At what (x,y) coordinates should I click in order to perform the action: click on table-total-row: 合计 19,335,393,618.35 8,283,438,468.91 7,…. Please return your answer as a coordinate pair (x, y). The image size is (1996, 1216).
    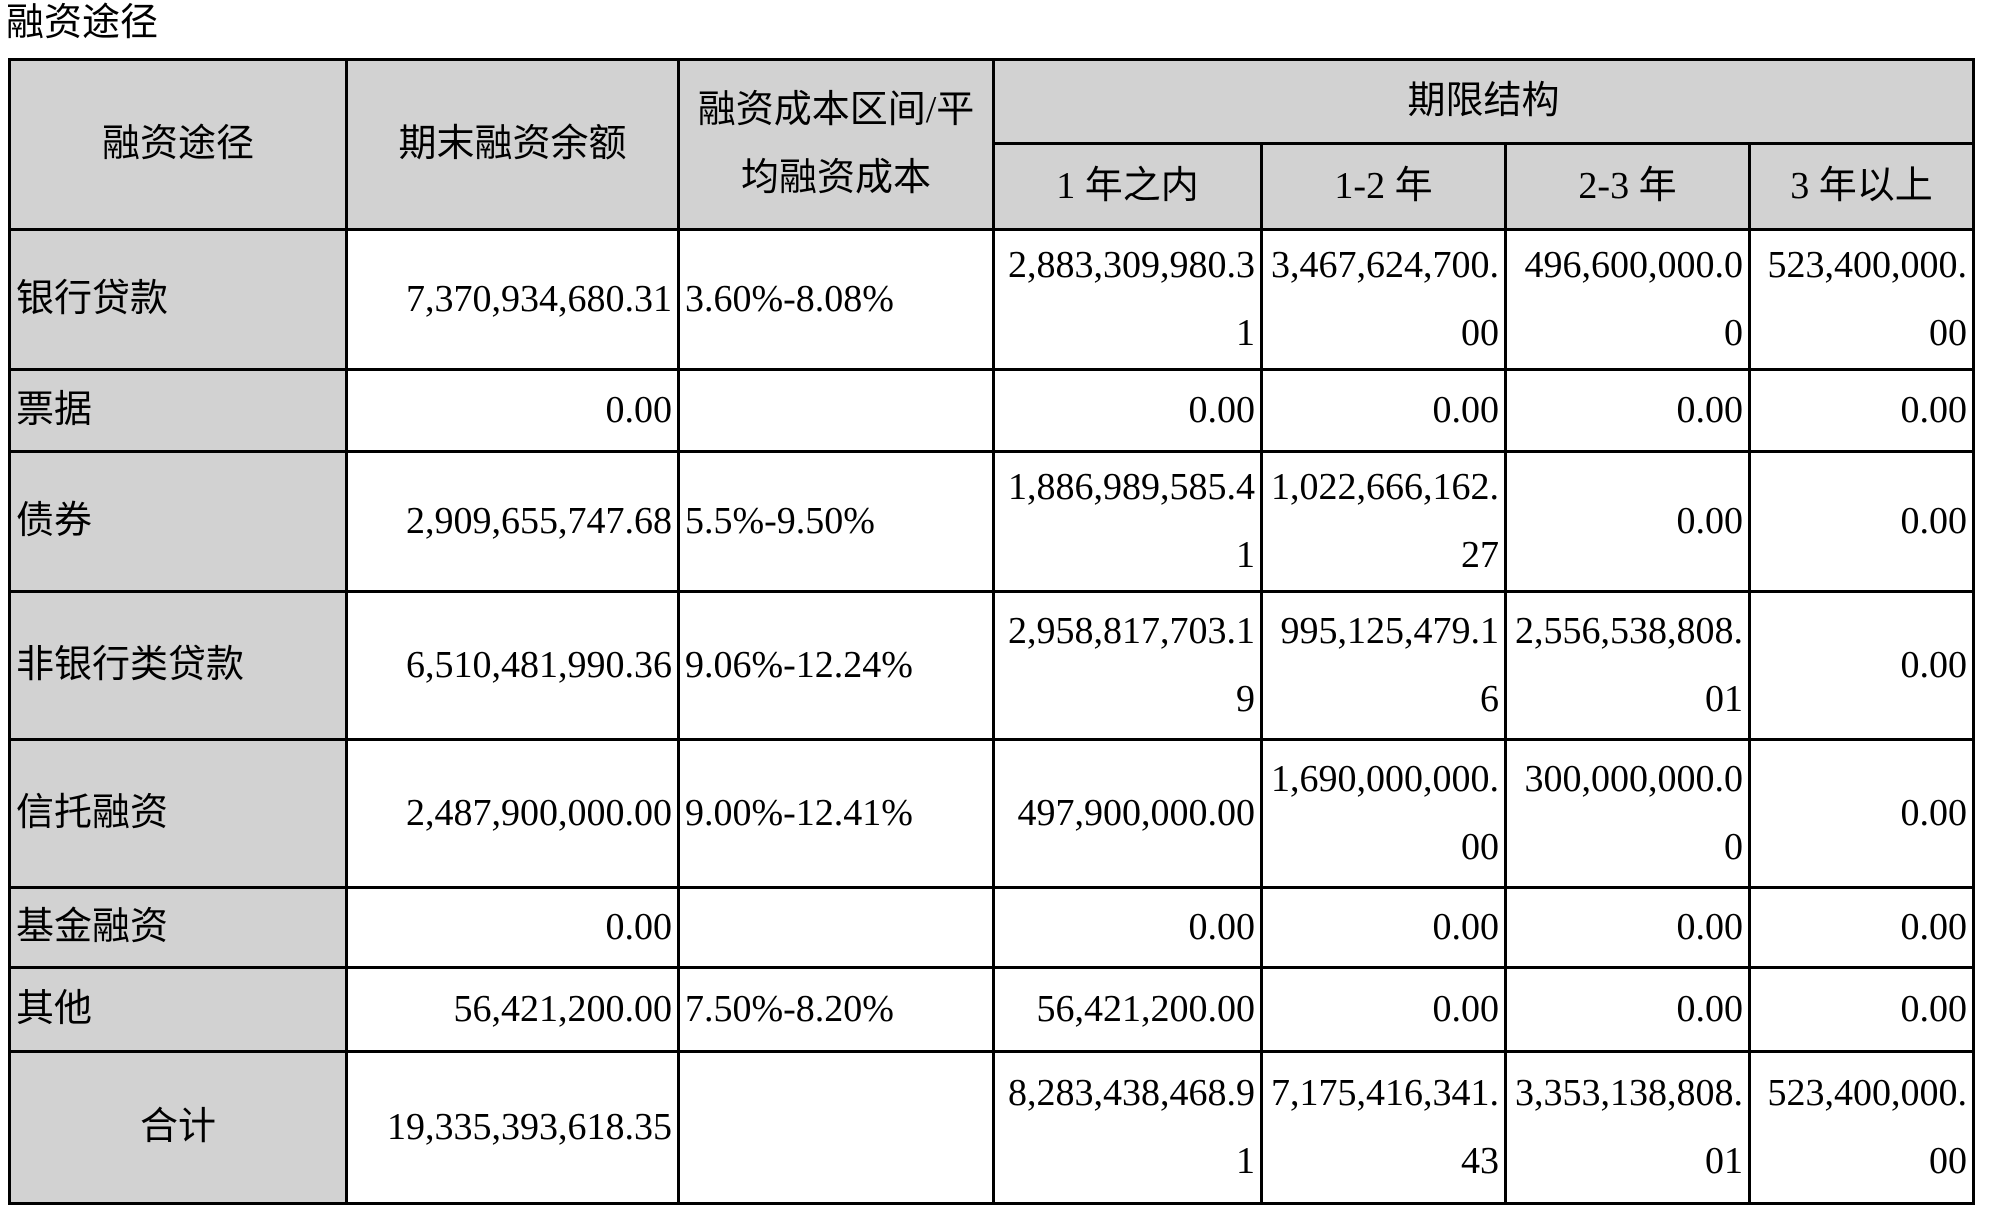
    Looking at the image, I should click on (991, 1127).